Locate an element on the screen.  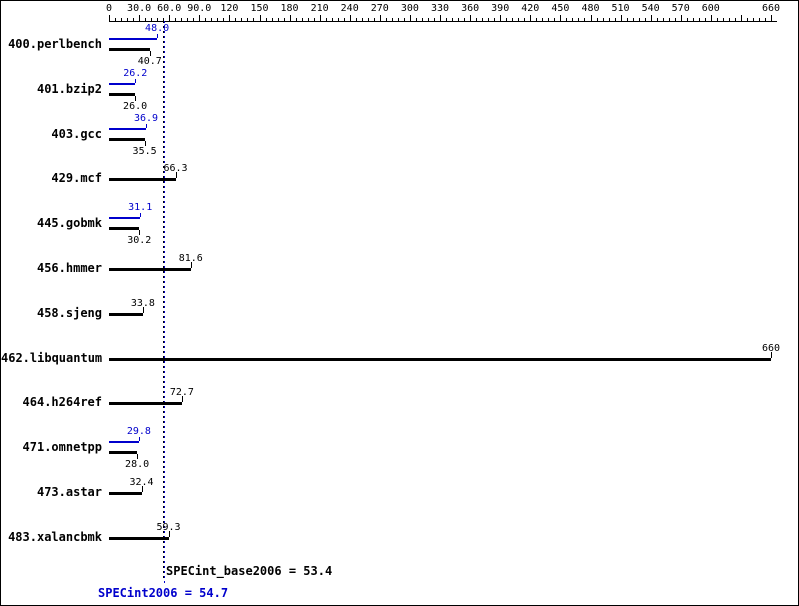
x-axis-tick-label: 660 is located at coordinates (771, 8).